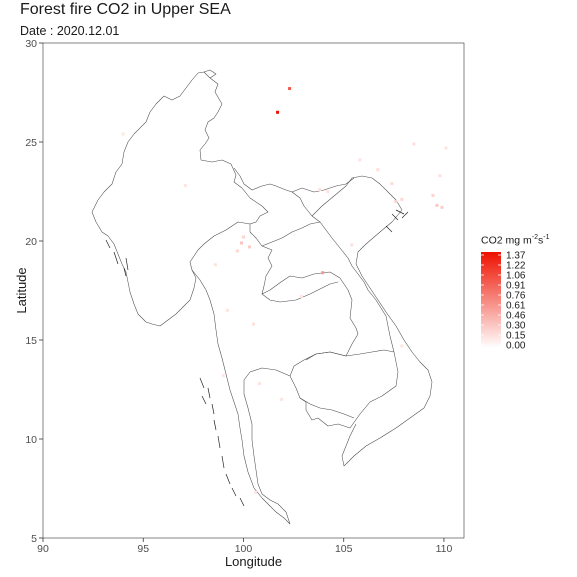  What do you see at coordinates (31, 143) in the screenshot?
I see `y-tick-label: 25` at bounding box center [31, 143].